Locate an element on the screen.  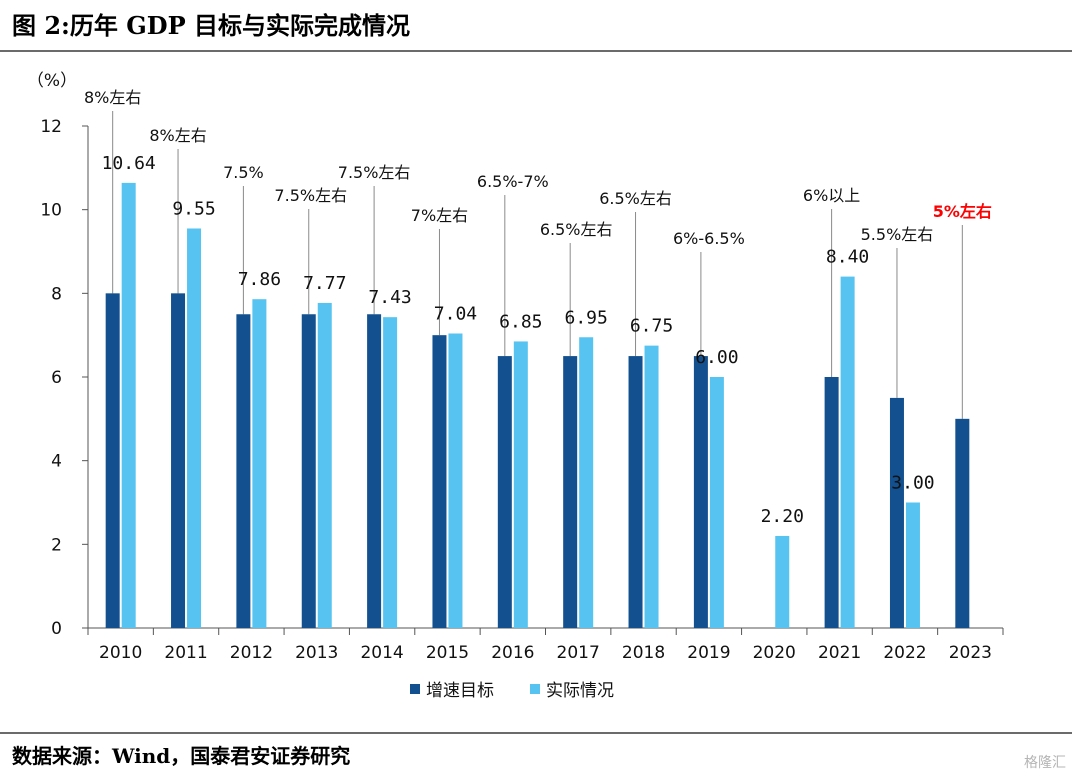
target-label: 7%左右 is located at coordinates (439, 215).